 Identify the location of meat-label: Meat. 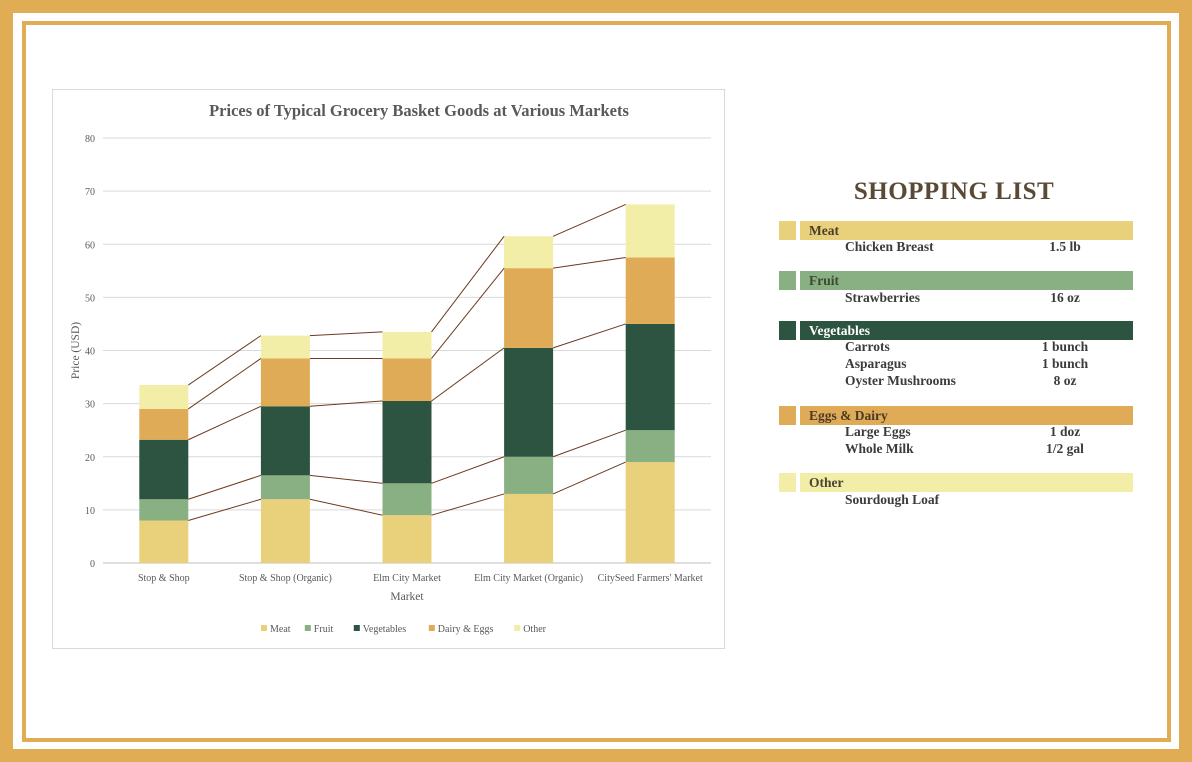
(824, 230).